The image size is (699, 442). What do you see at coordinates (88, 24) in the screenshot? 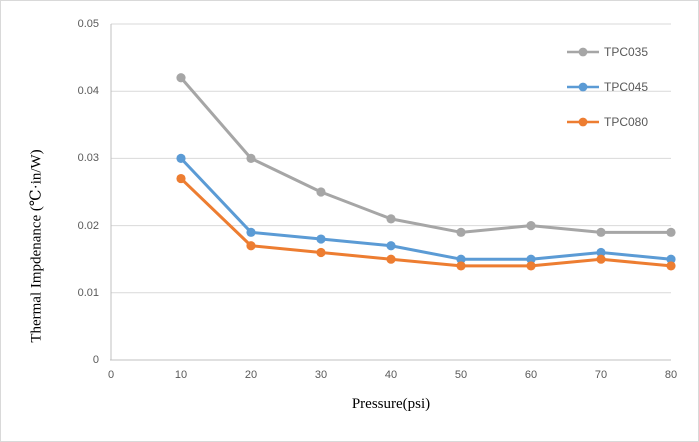
I see `y-tick-label: 0.05` at bounding box center [88, 24].